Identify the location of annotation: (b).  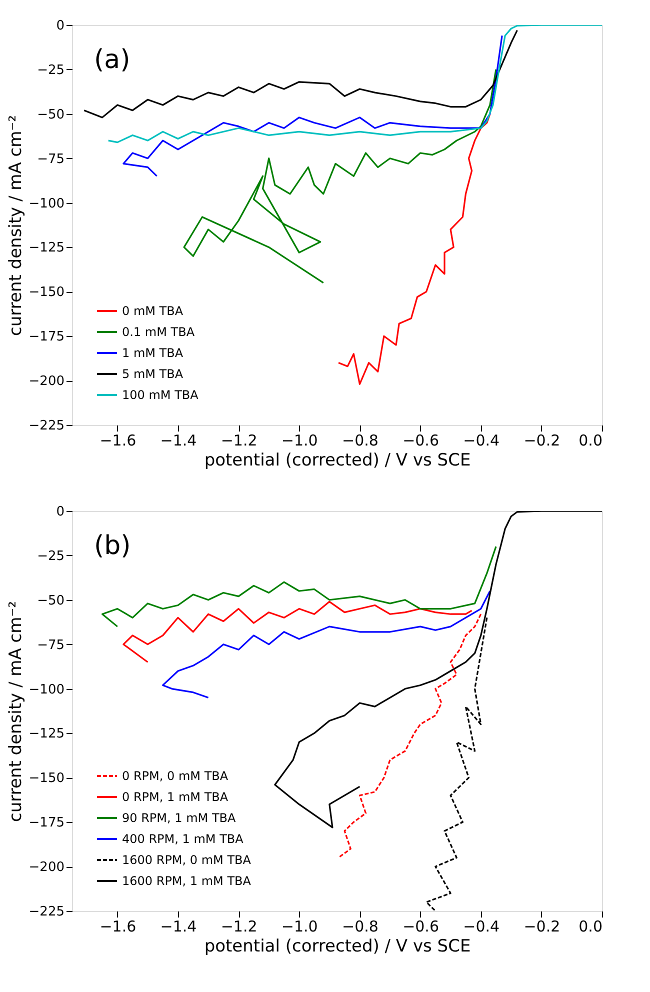
(112, 546).